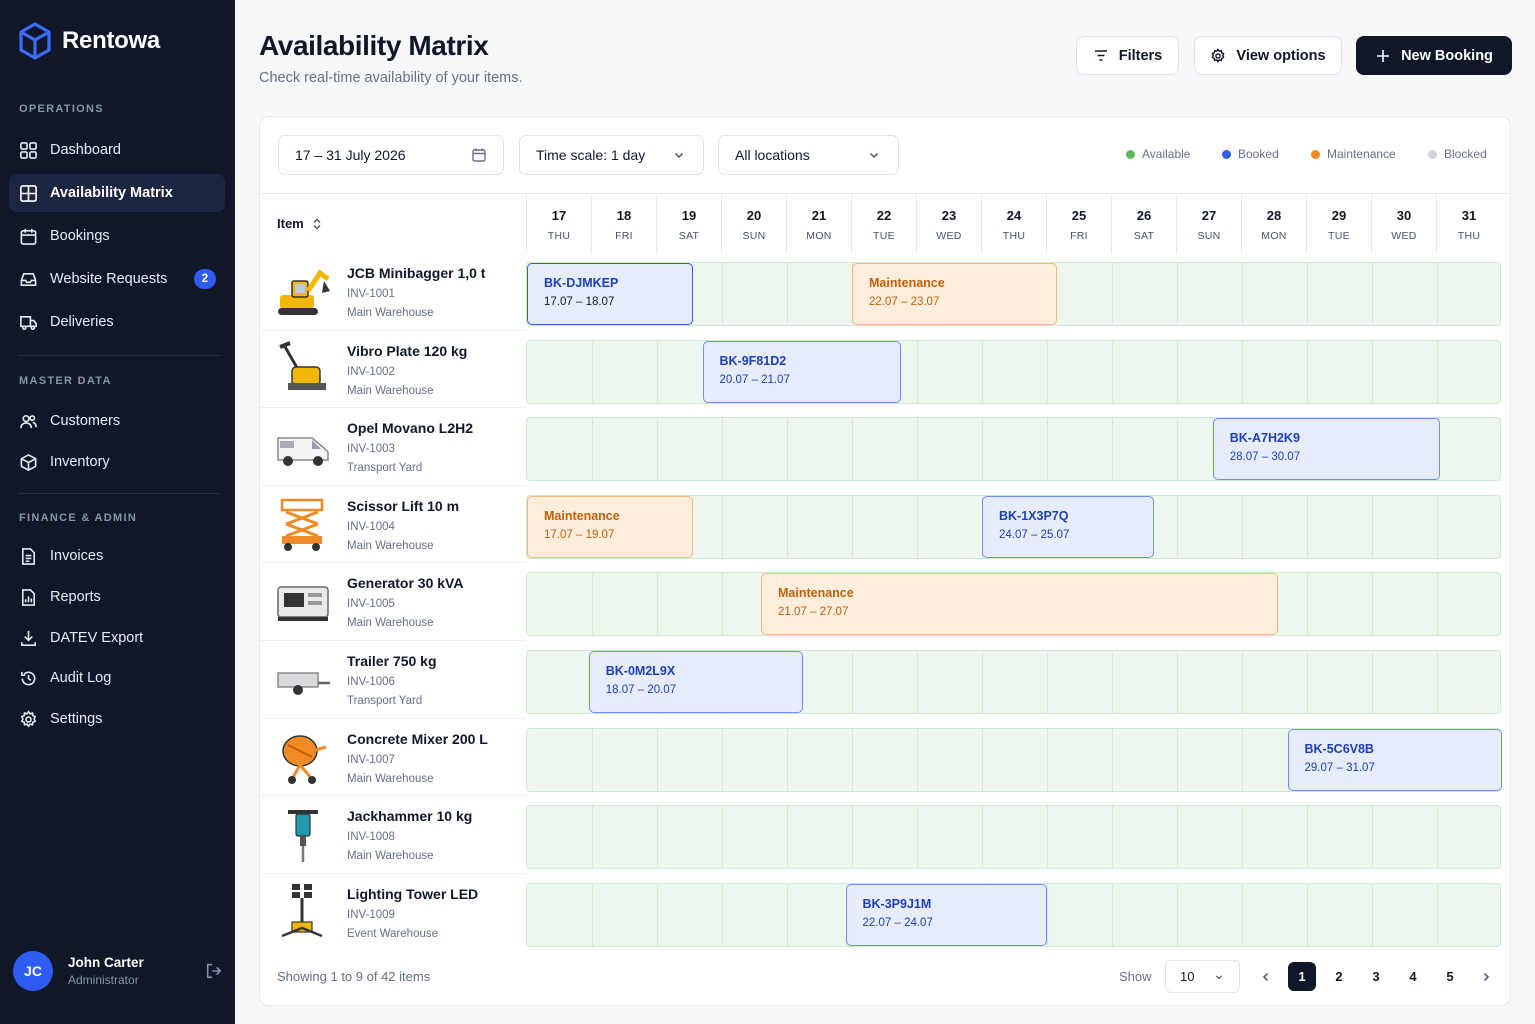  Describe the element at coordinates (801, 371) in the screenshot. I see `booking-bar: BK-9F81D2 20.07 – 21.07` at that location.